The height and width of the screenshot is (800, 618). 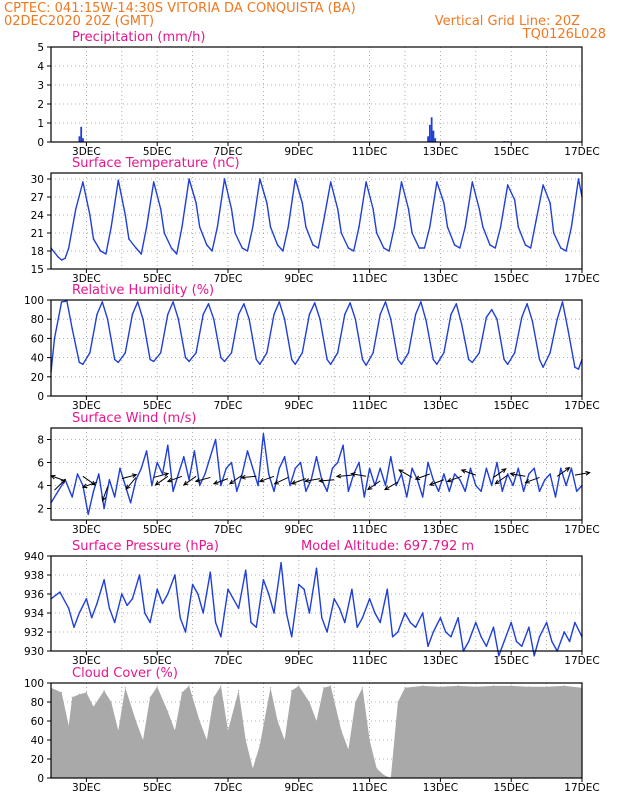 What do you see at coordinates (316, 94) in the screenshot?
I see `precip-panel-frame` at bounding box center [316, 94].